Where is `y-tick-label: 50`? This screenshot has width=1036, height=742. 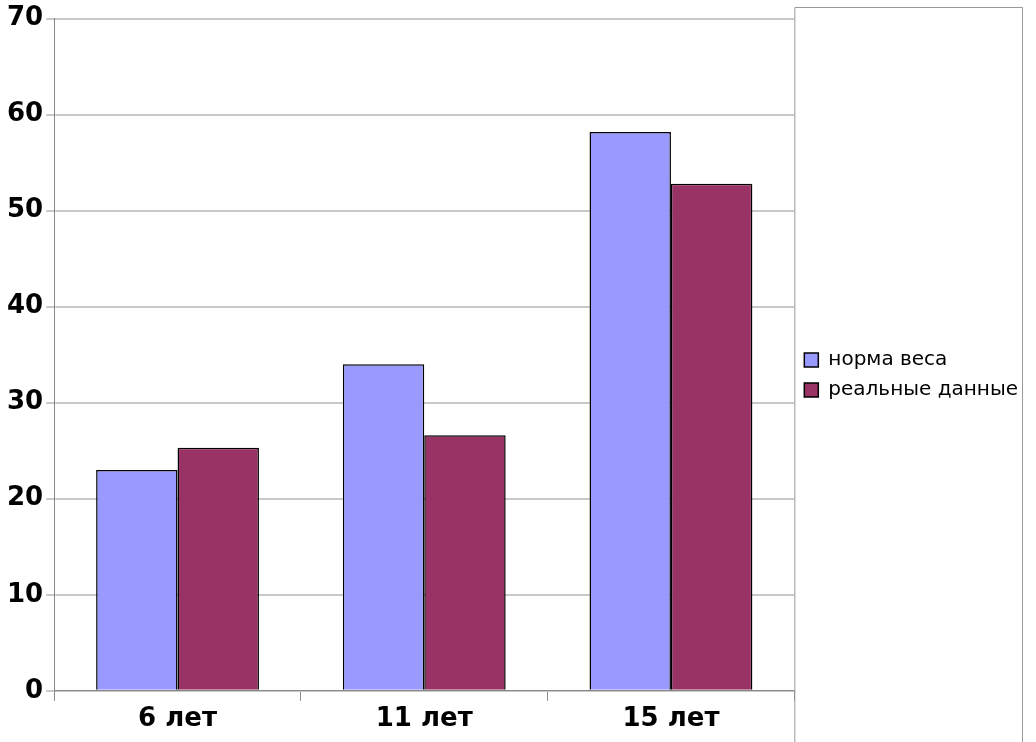
y-tick-label: 50 is located at coordinates (25, 208).